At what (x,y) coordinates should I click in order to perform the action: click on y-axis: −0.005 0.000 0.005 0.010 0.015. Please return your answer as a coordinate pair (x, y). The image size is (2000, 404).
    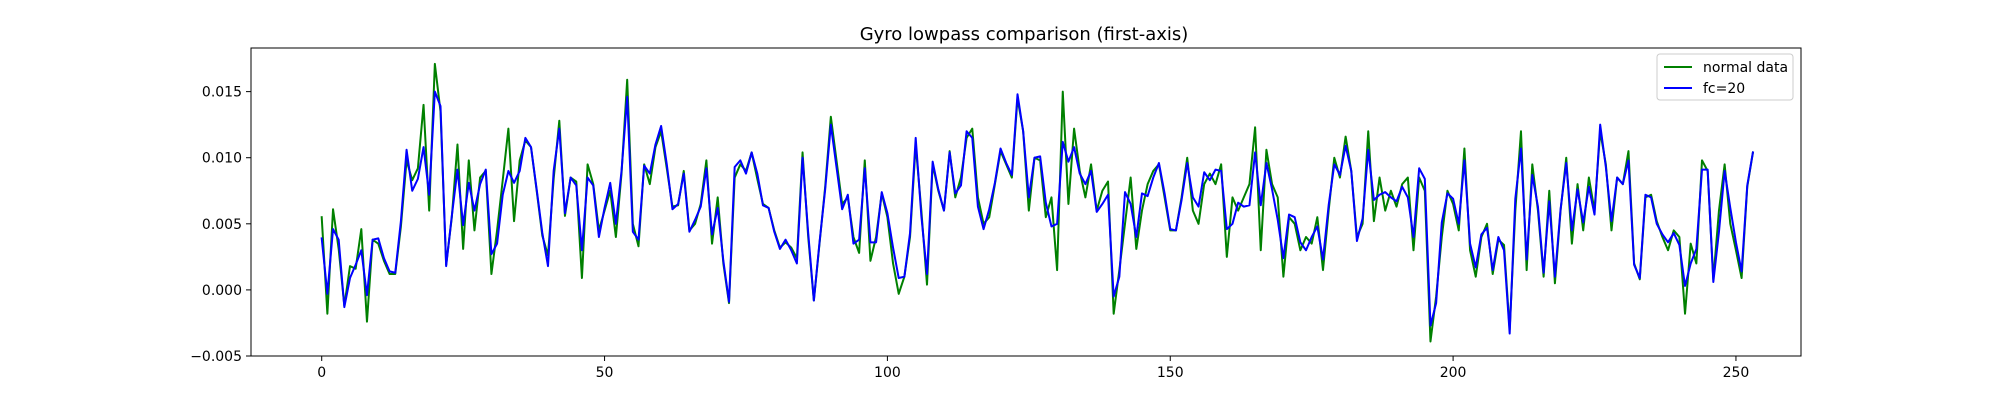
    Looking at the image, I should click on (220, 225).